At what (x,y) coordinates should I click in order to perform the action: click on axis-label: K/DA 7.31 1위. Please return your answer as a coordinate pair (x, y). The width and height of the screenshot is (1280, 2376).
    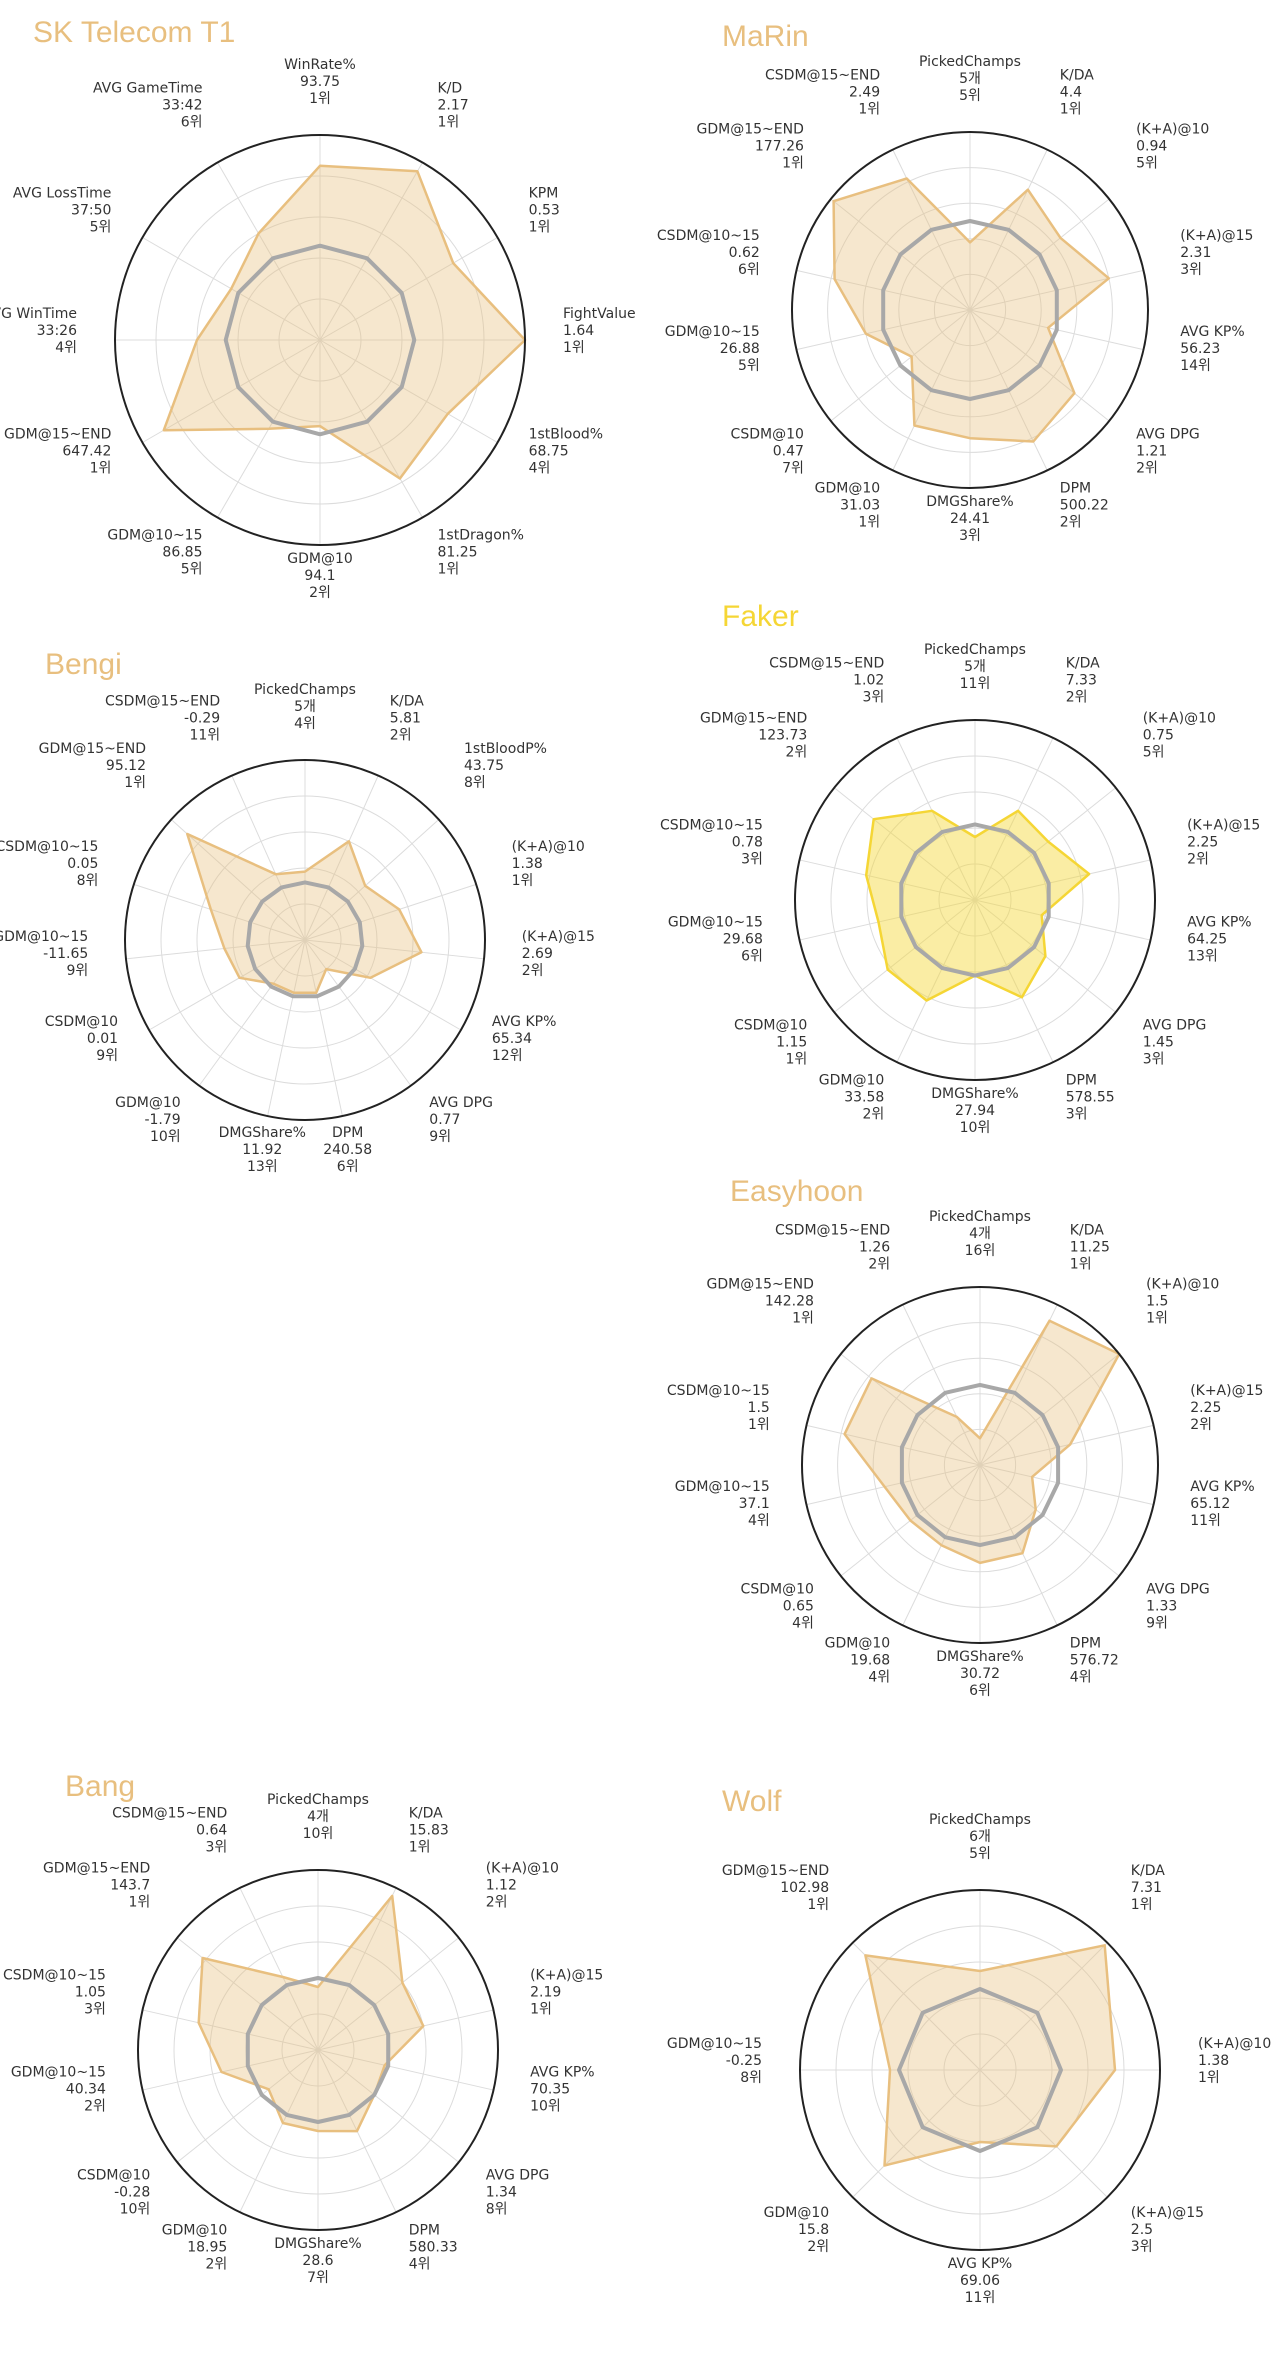
    Looking at the image, I should click on (1148, 1888).